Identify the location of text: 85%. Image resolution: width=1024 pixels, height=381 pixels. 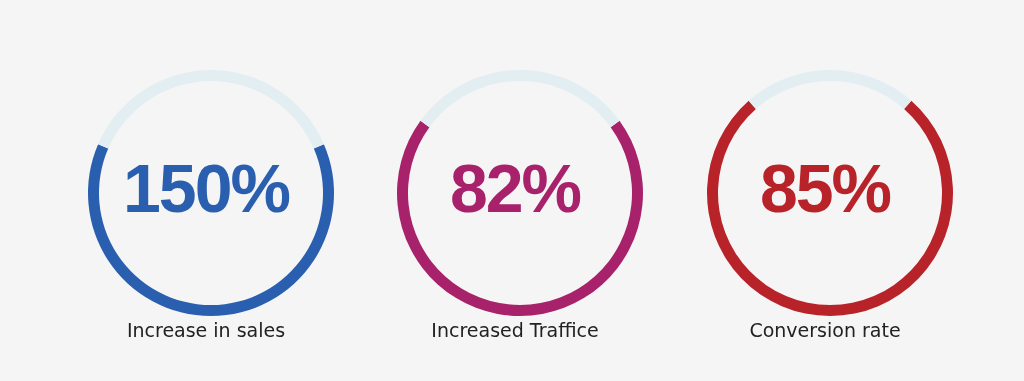
(825, 188).